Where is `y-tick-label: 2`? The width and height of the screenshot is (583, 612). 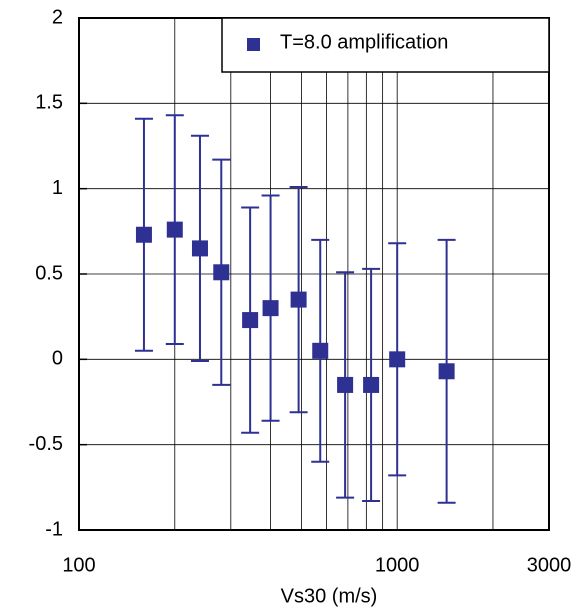 y-tick-label: 2 is located at coordinates (57, 17).